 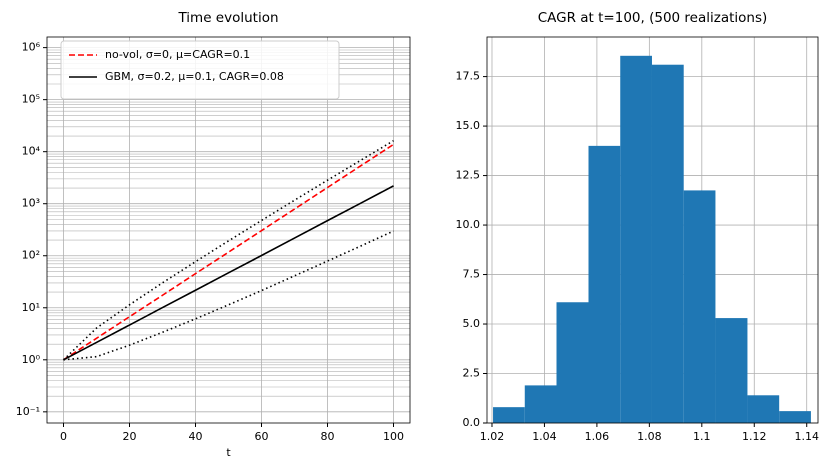 What do you see at coordinates (177, 54) in the screenshot?
I see `legend-label: no-vol, σ=0, μ=CAGR=0.1` at bounding box center [177, 54].